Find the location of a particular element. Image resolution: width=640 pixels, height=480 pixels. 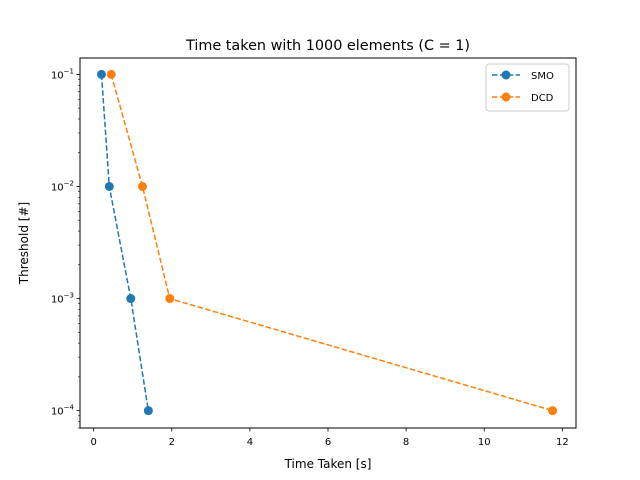

x-axis-label: Time Taken [s] is located at coordinates (328, 464).